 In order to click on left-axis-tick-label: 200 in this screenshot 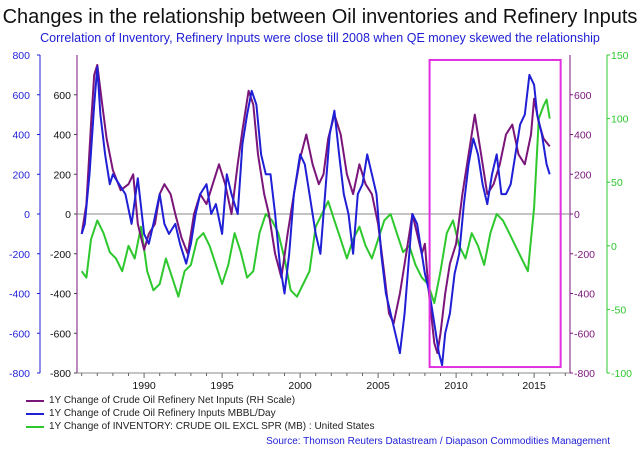, I will do `click(21, 175)`.